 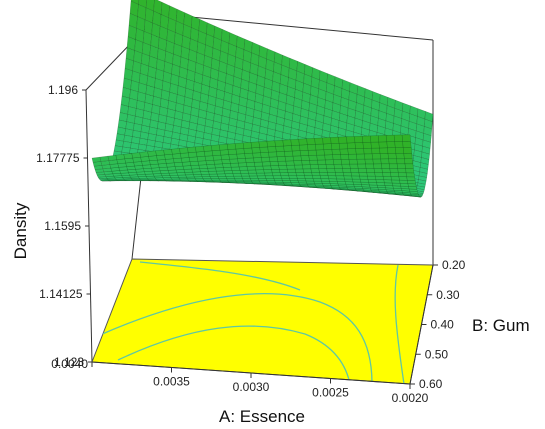 What do you see at coordinates (61, 294) in the screenshot?
I see `z-tick-label: 1.14125` at bounding box center [61, 294].